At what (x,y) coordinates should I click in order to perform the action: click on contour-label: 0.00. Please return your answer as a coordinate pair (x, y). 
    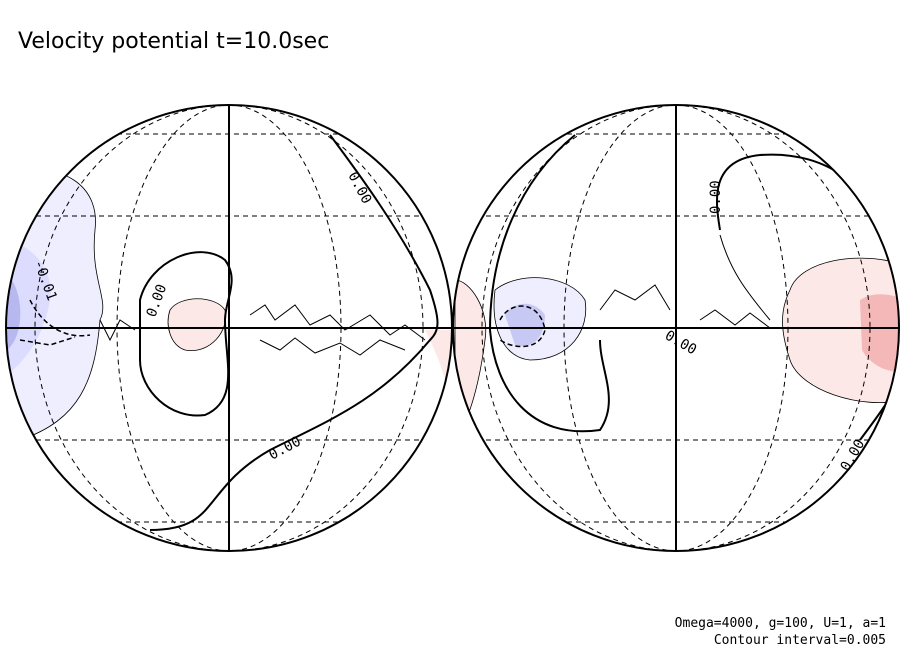
    Looking at the image, I should click on (716, 197).